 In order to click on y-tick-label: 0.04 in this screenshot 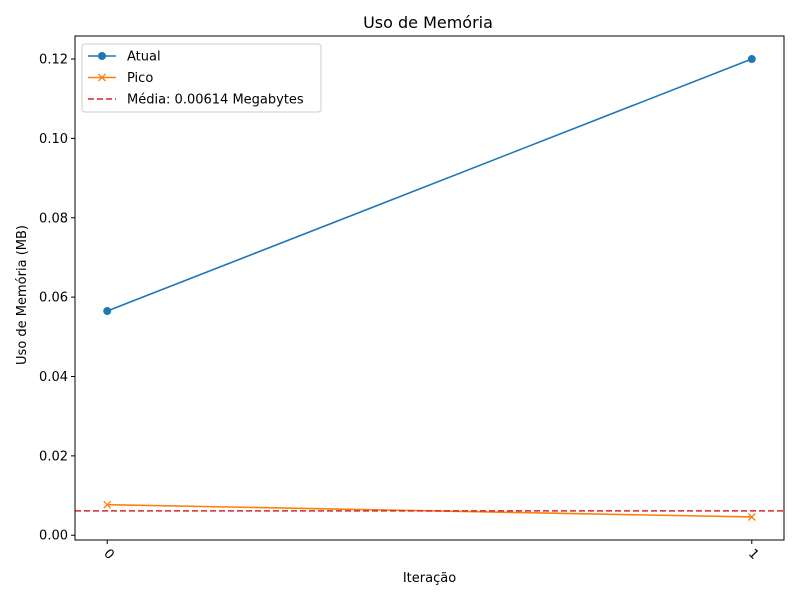, I will do `click(53, 377)`.